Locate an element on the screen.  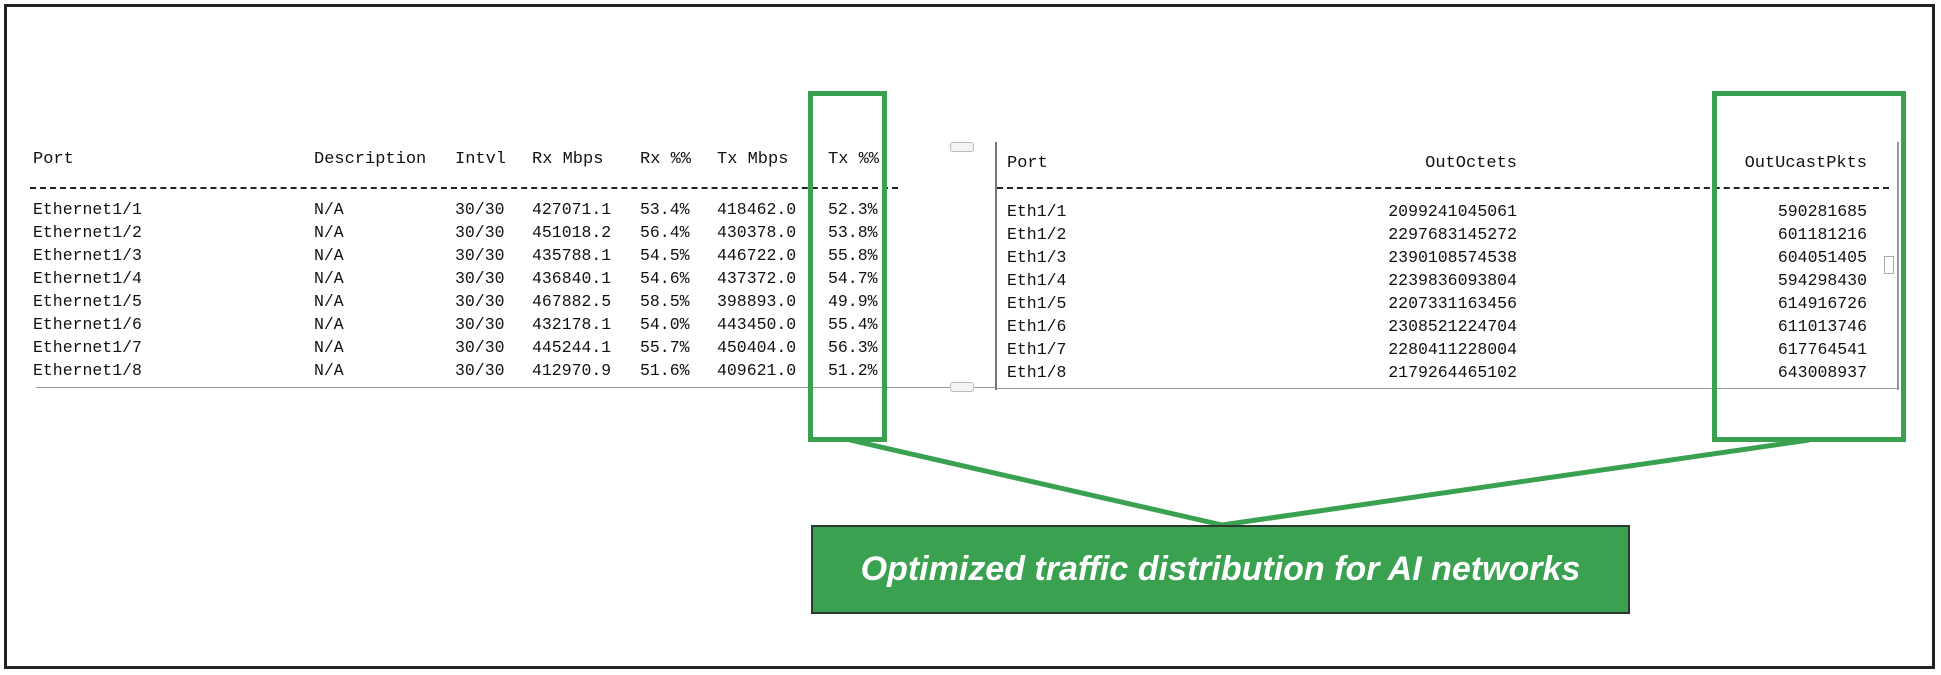
table-cell: 55.4% is located at coordinates (853, 324).